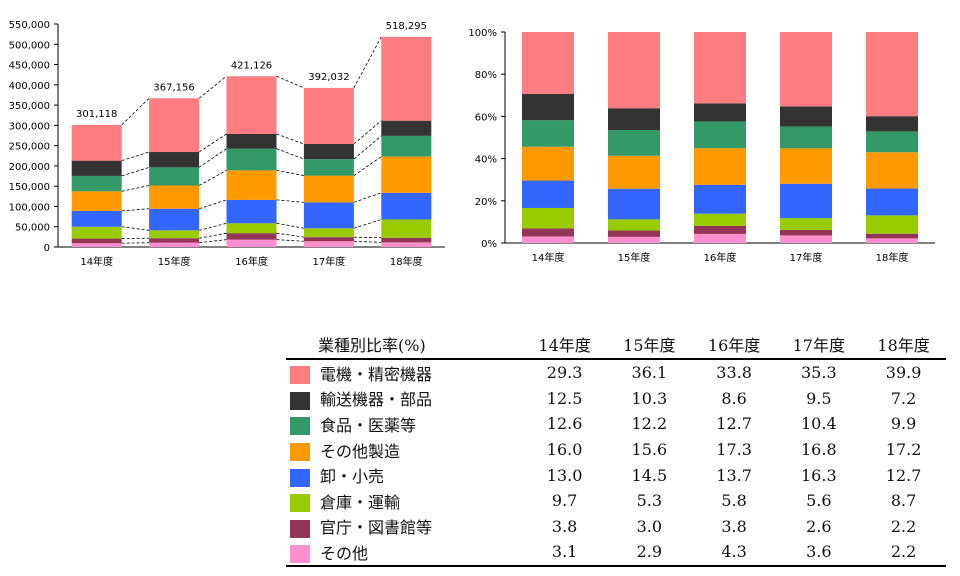  What do you see at coordinates (903, 373) in the screenshot?
I see `table-cell: 39.9` at bounding box center [903, 373].